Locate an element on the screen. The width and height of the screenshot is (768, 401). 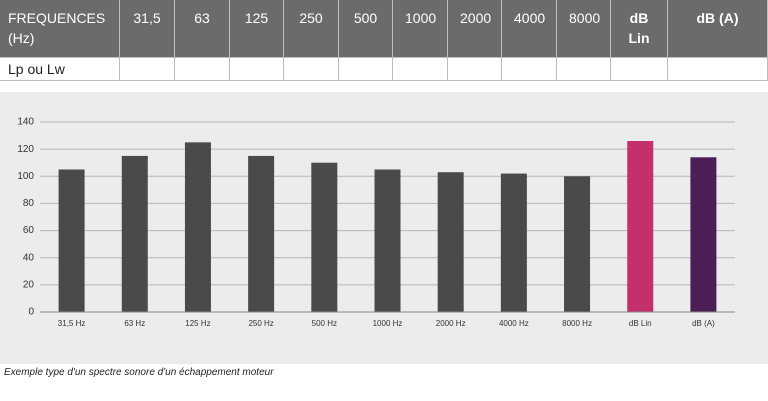
y-tick-label: 60 is located at coordinates (29, 230).